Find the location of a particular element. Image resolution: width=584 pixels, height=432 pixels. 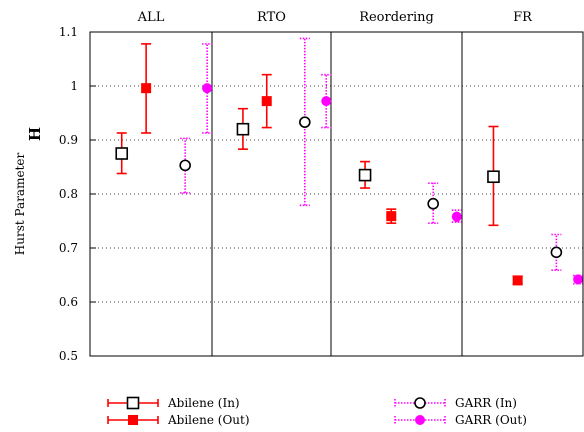

y-axis-title: Hurst Parameter is located at coordinates (20, 204).